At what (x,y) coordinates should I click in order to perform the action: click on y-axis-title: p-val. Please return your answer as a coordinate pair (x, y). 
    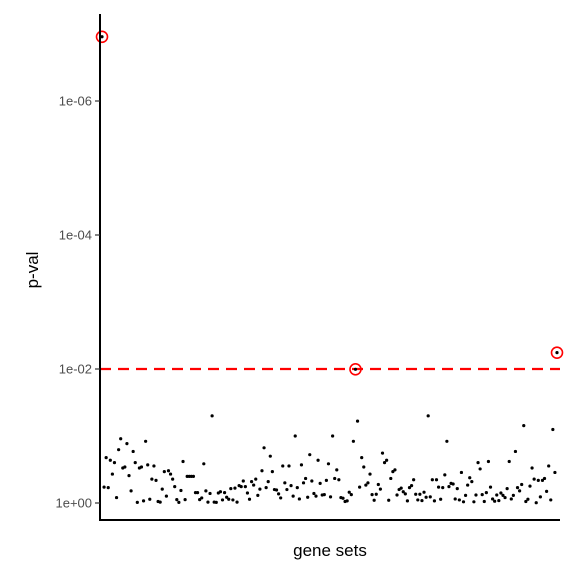
    Looking at the image, I should click on (32, 270).